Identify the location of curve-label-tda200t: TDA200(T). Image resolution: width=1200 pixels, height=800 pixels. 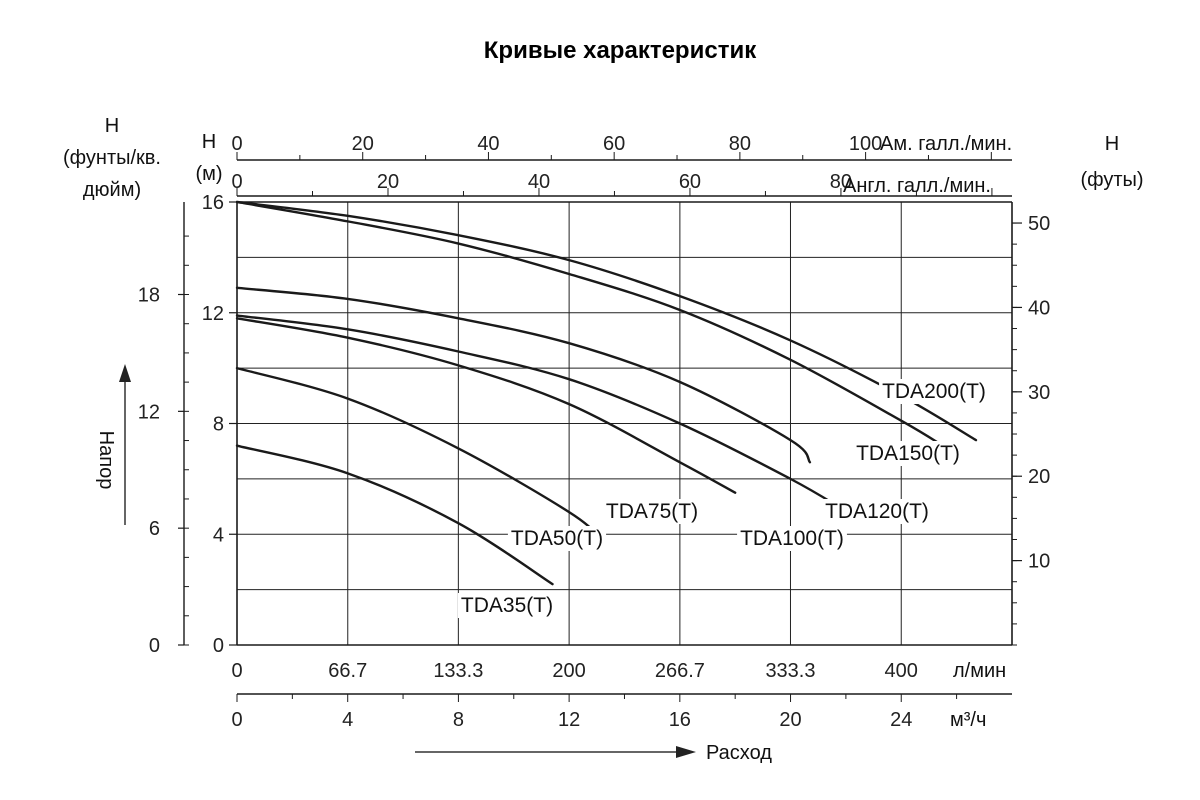
(934, 391).